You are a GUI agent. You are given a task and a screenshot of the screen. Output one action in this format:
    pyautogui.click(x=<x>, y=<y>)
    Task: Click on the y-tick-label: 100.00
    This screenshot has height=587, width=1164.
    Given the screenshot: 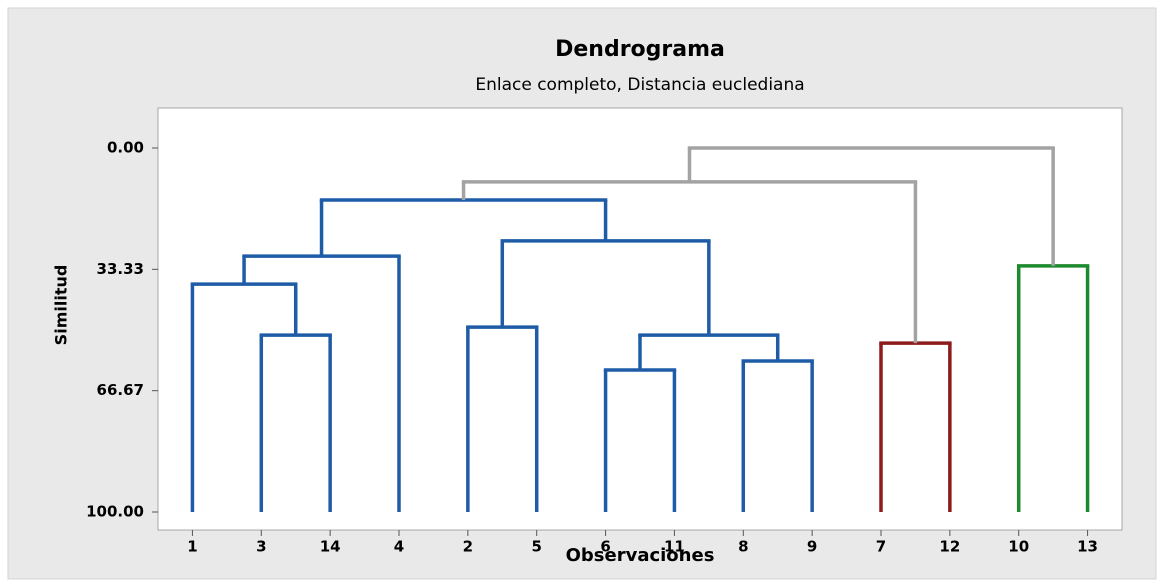 What is the action you would take?
    pyautogui.click(x=115, y=512)
    